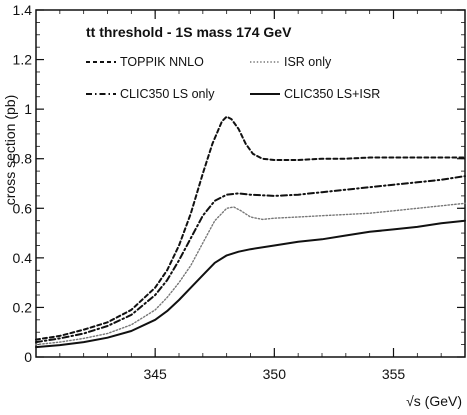 Image resolution: width=467 pixels, height=415 pixels. I want to click on y-tick-label: 0.4, so click(23, 258).